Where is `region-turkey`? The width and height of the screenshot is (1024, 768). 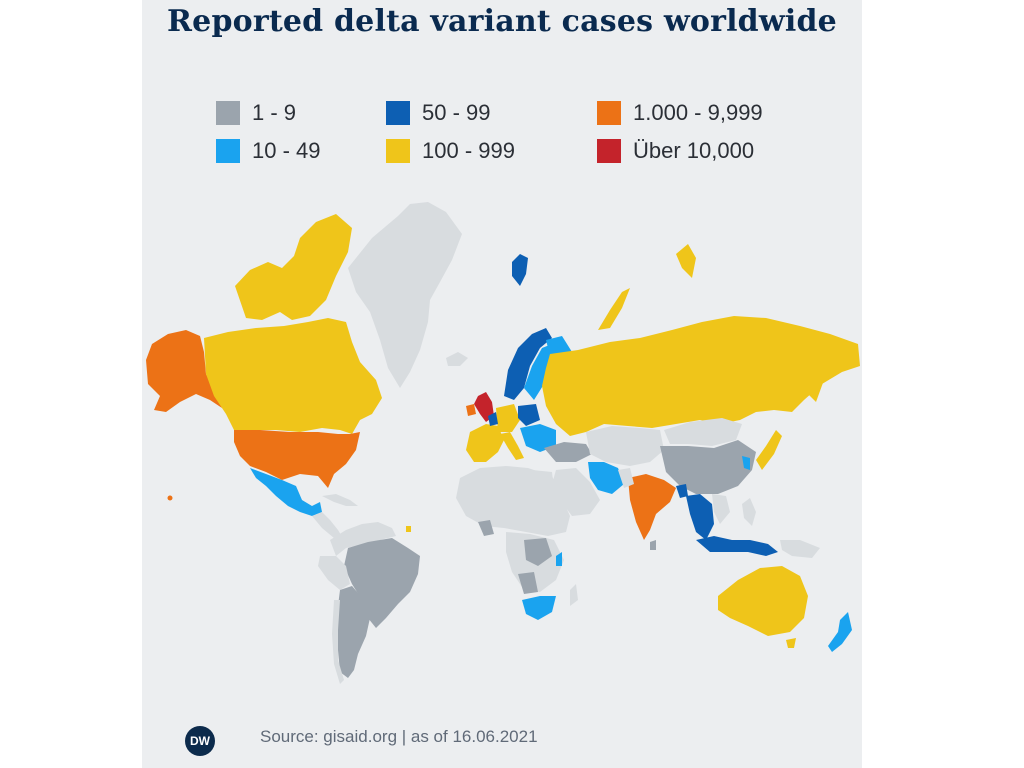 region-turkey is located at coordinates (568, 452).